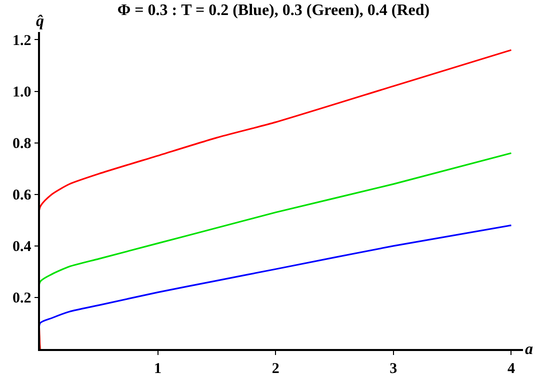 The width and height of the screenshot is (547, 389). What do you see at coordinates (276, 368) in the screenshot?
I see `x-tick-label: 2` at bounding box center [276, 368].